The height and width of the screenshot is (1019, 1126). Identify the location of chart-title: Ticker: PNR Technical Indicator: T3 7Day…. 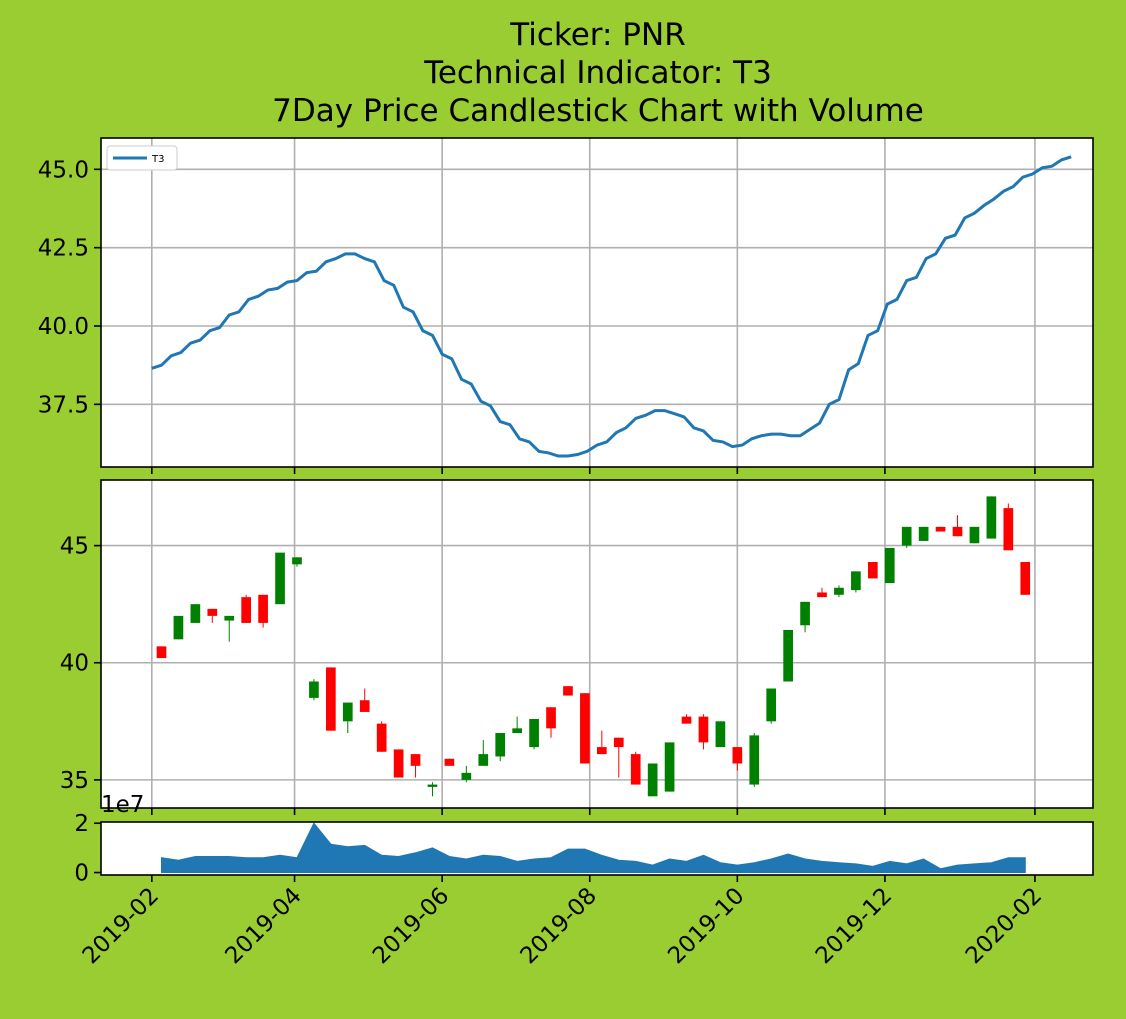
(598, 73).